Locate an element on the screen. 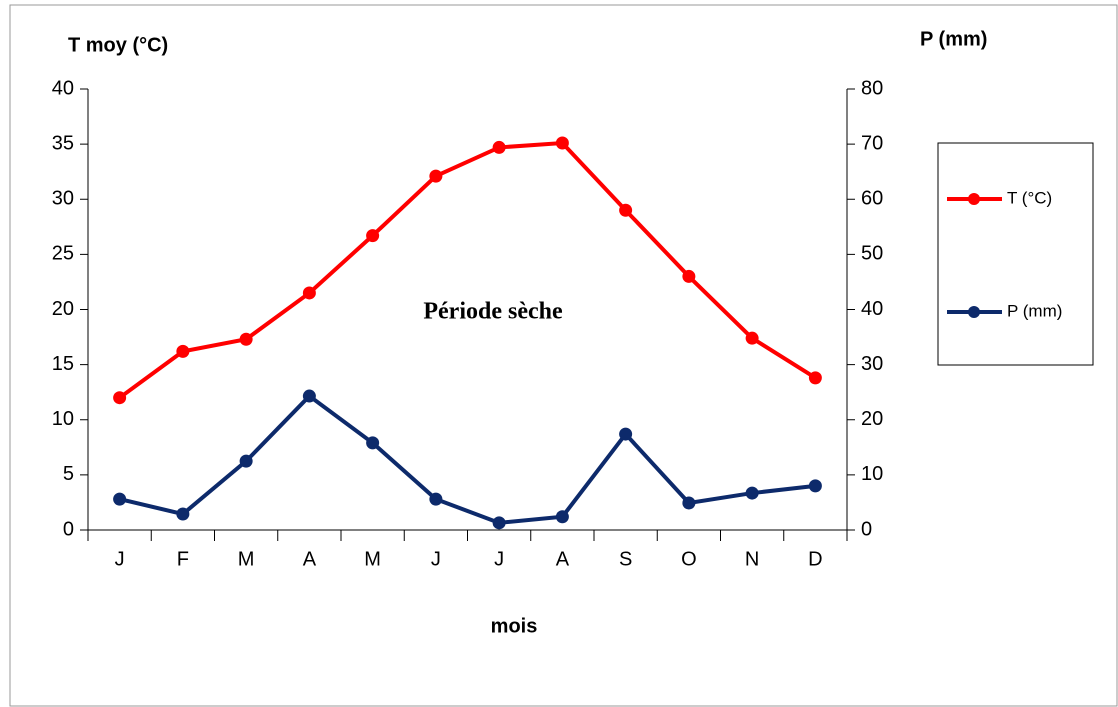  y2-axis-label: P (mm) is located at coordinates (953, 39).